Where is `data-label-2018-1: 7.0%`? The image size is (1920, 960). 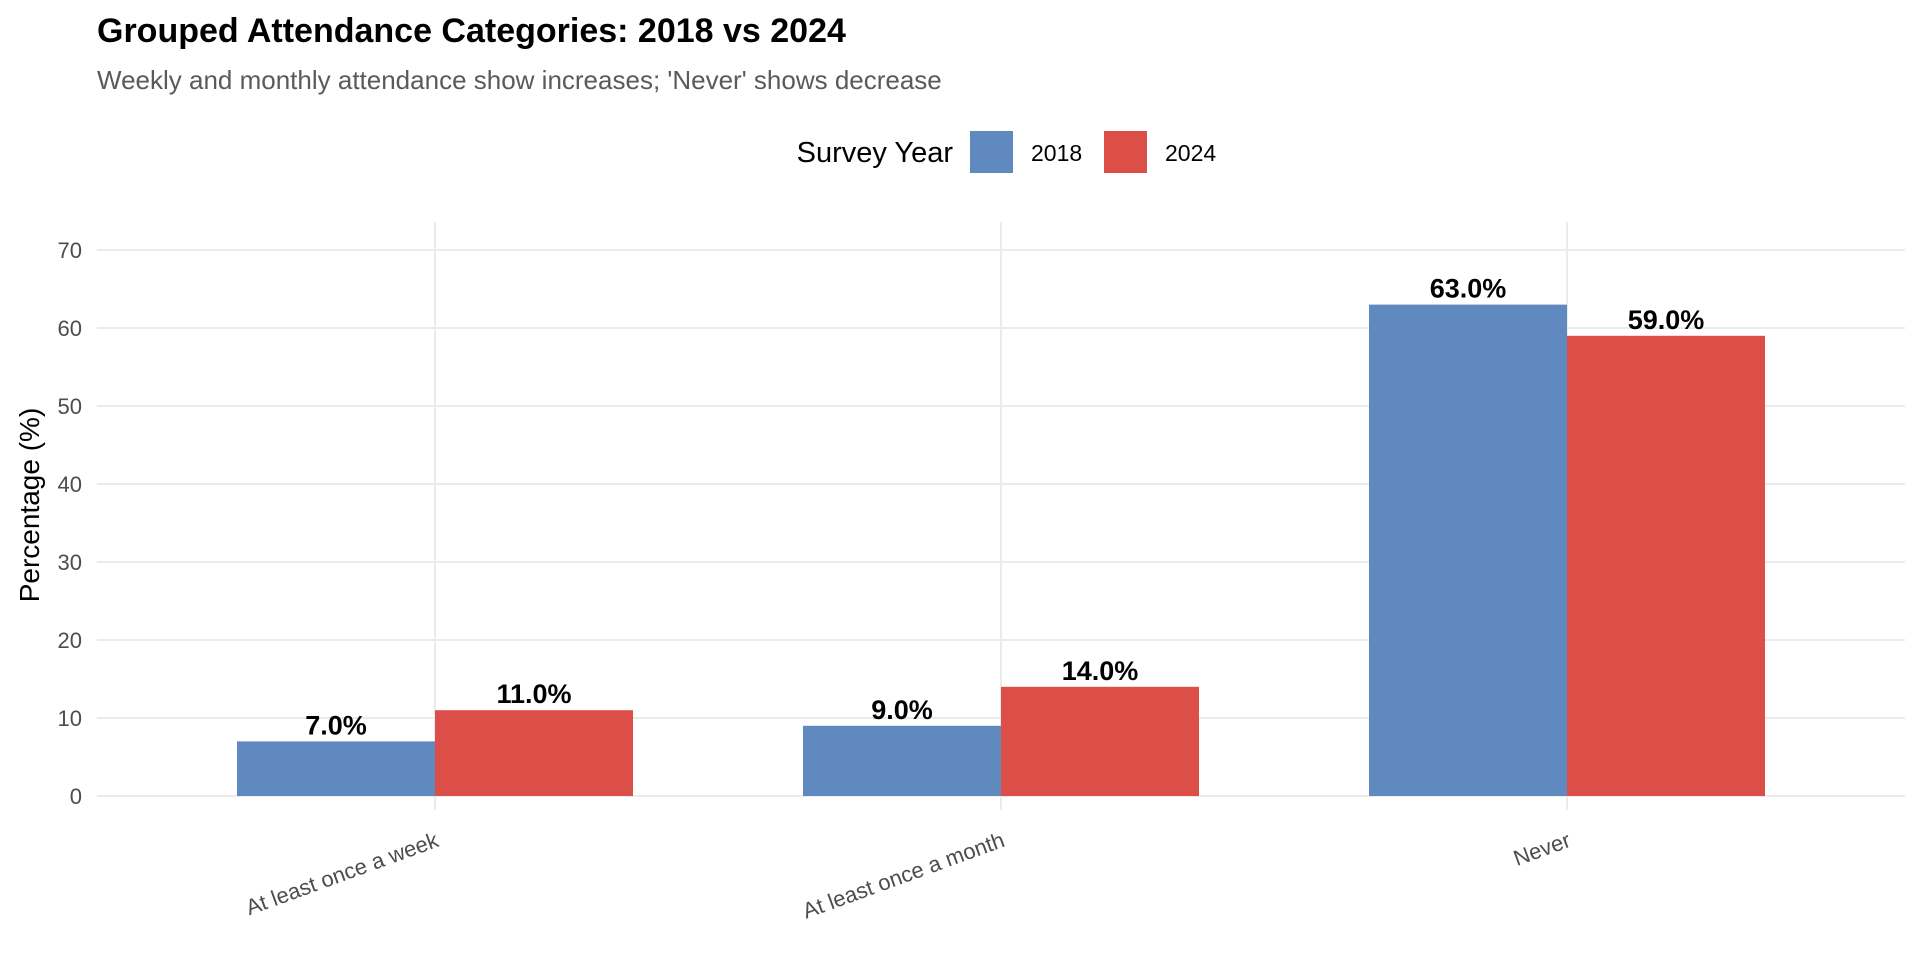 data-label-2018-1: 7.0% is located at coordinates (336, 725).